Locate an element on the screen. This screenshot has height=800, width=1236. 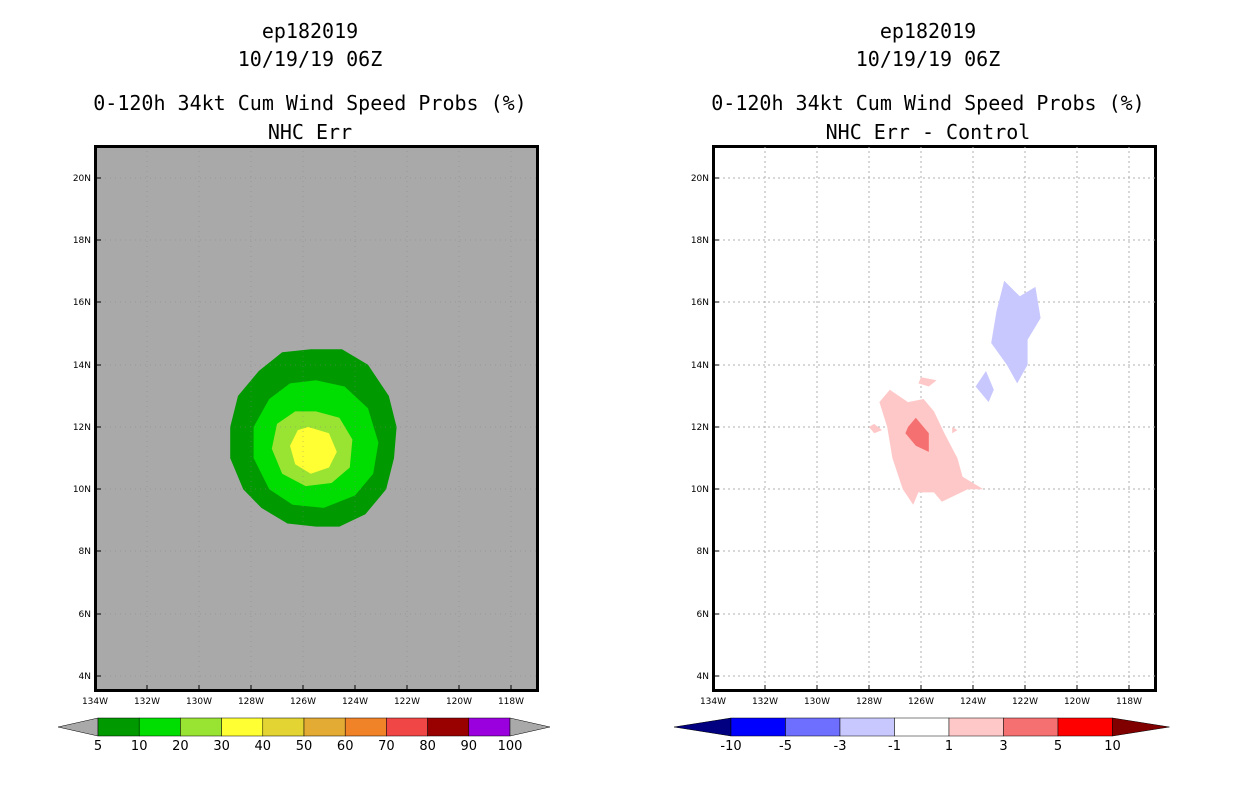
right-colorbar-label: 1 is located at coordinates (949, 746).